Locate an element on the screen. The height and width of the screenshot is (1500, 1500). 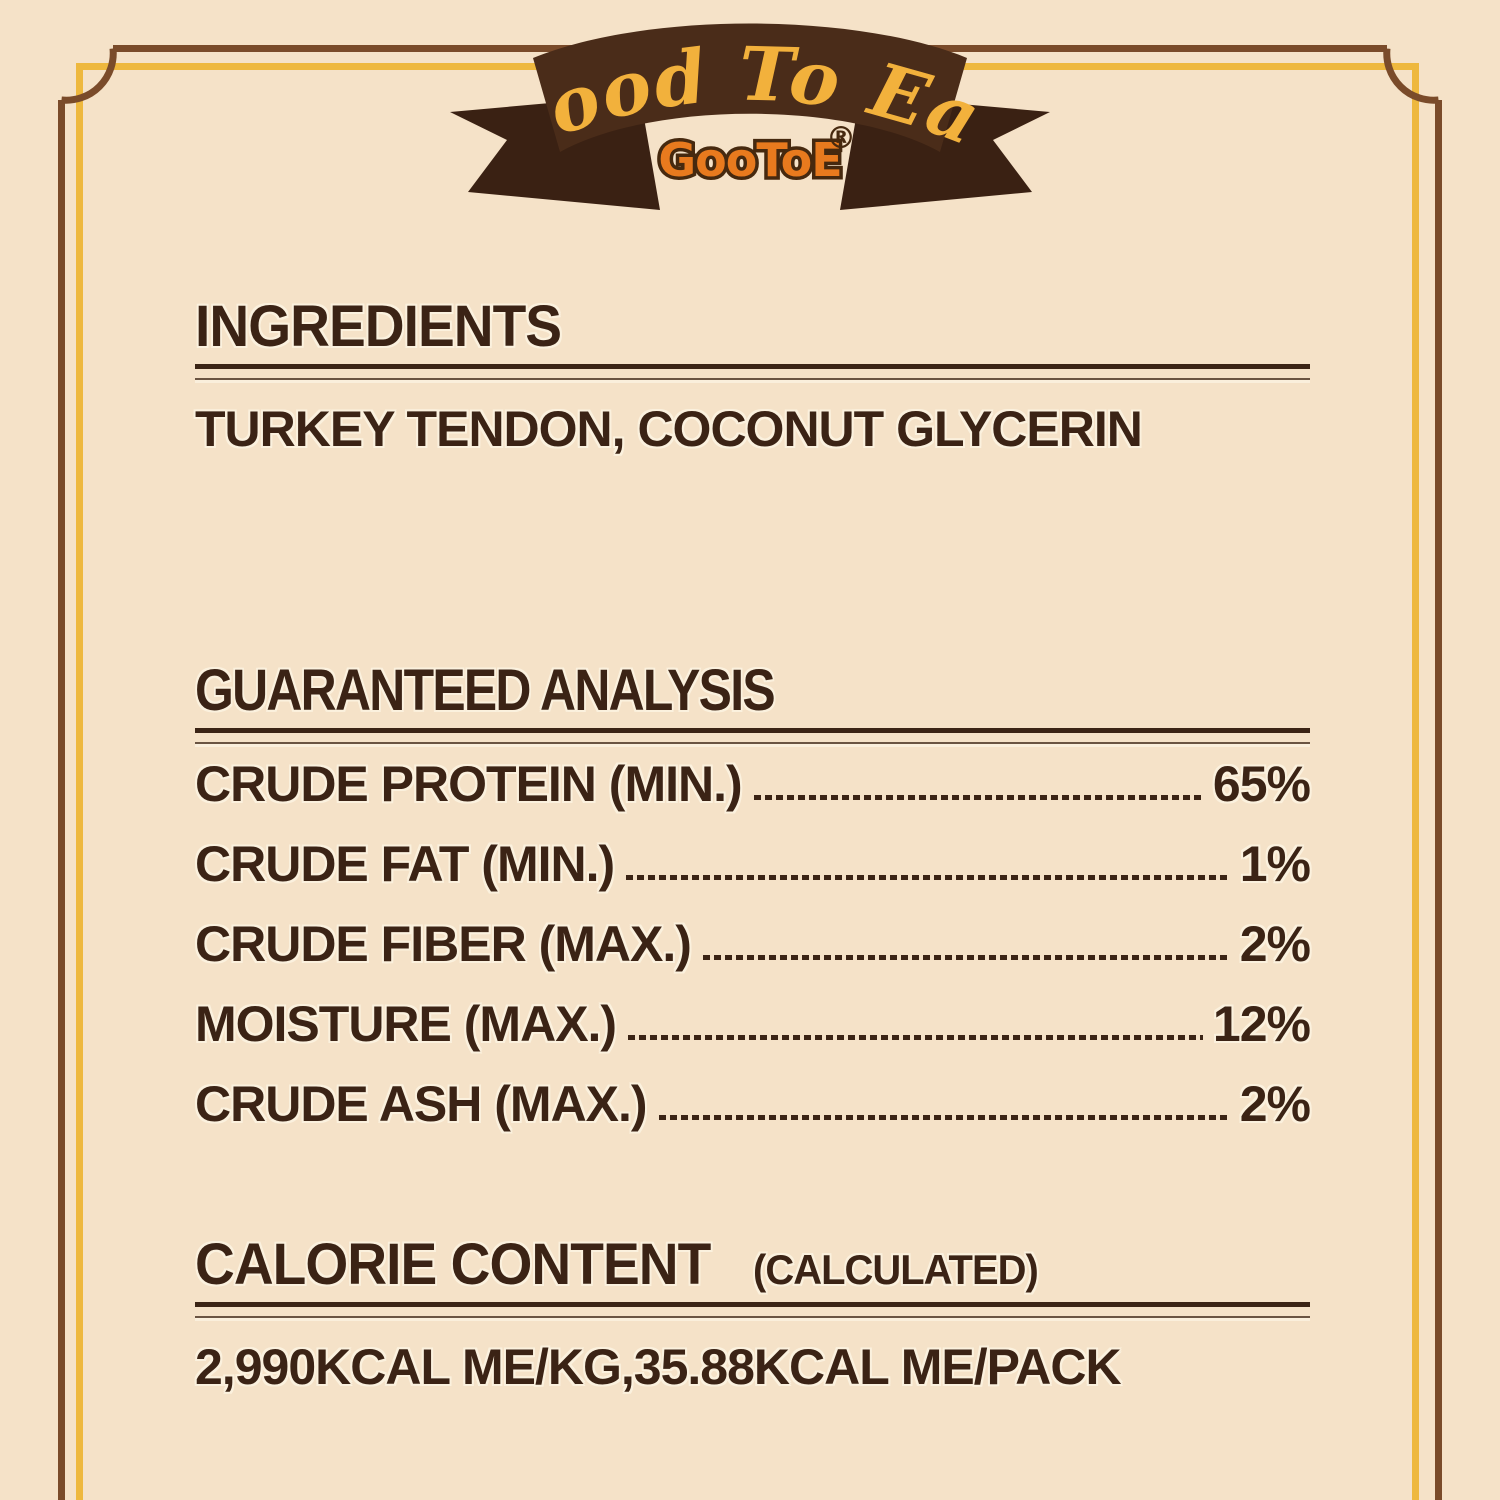
analysis-row-crude-protein: CRUDE PROTEIN (MIN.) 65% is located at coordinates (753, 784).